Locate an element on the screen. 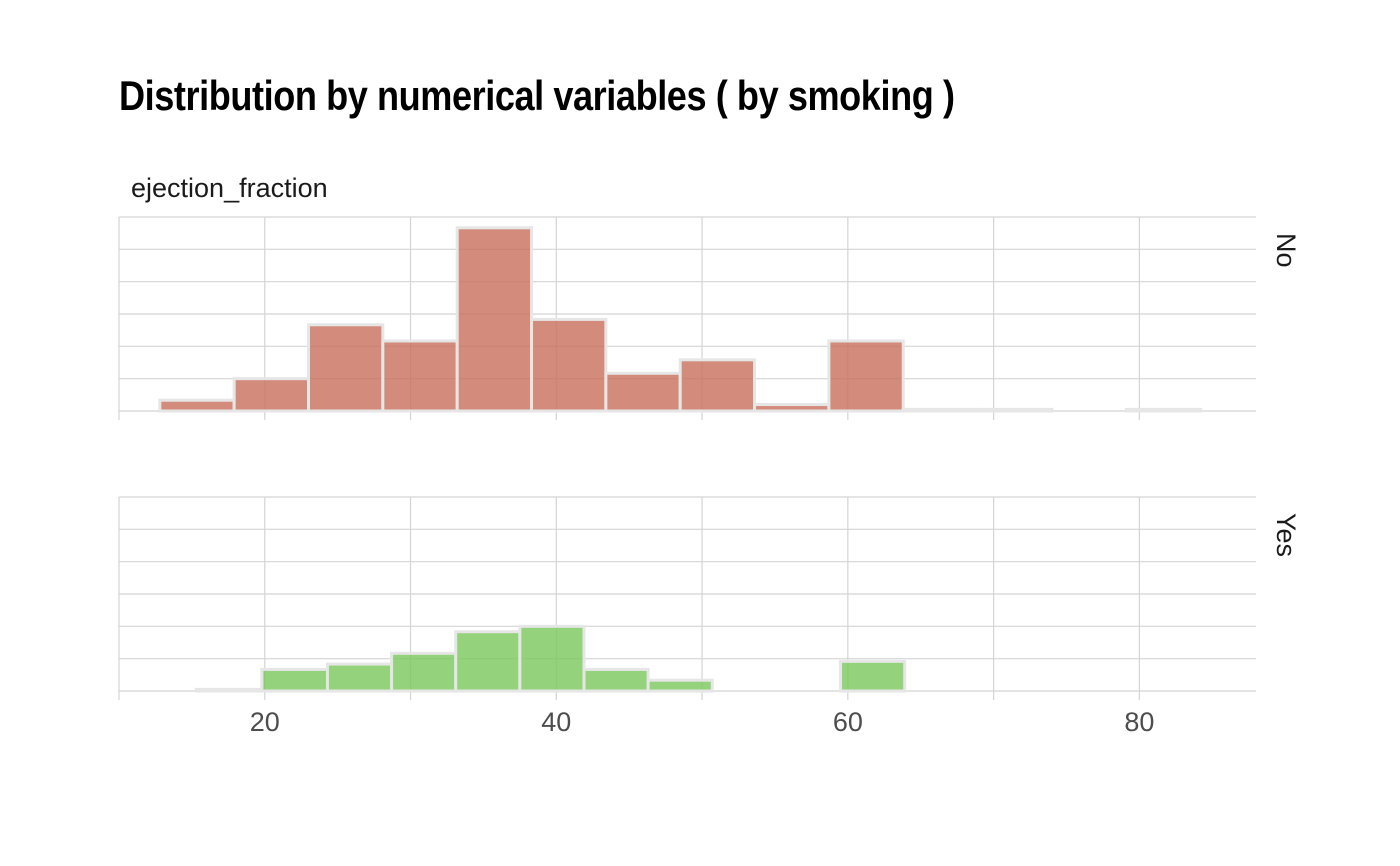 The height and width of the screenshot is (866, 1400). facet-label: ejection_fraction is located at coordinates (229, 188).